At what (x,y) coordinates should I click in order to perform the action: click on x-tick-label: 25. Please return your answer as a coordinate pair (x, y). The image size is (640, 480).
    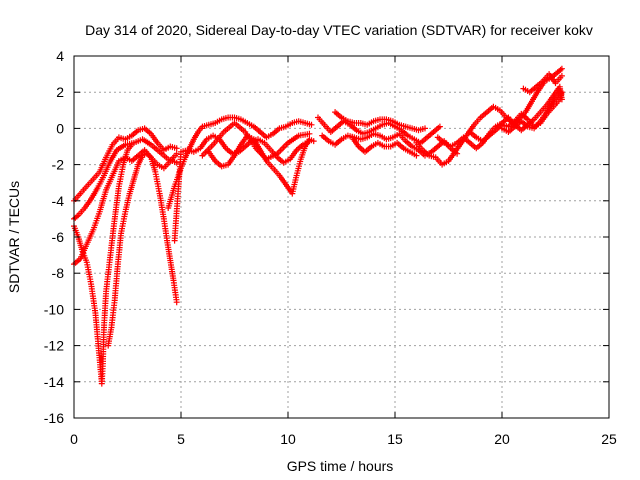
    Looking at the image, I should click on (609, 439).